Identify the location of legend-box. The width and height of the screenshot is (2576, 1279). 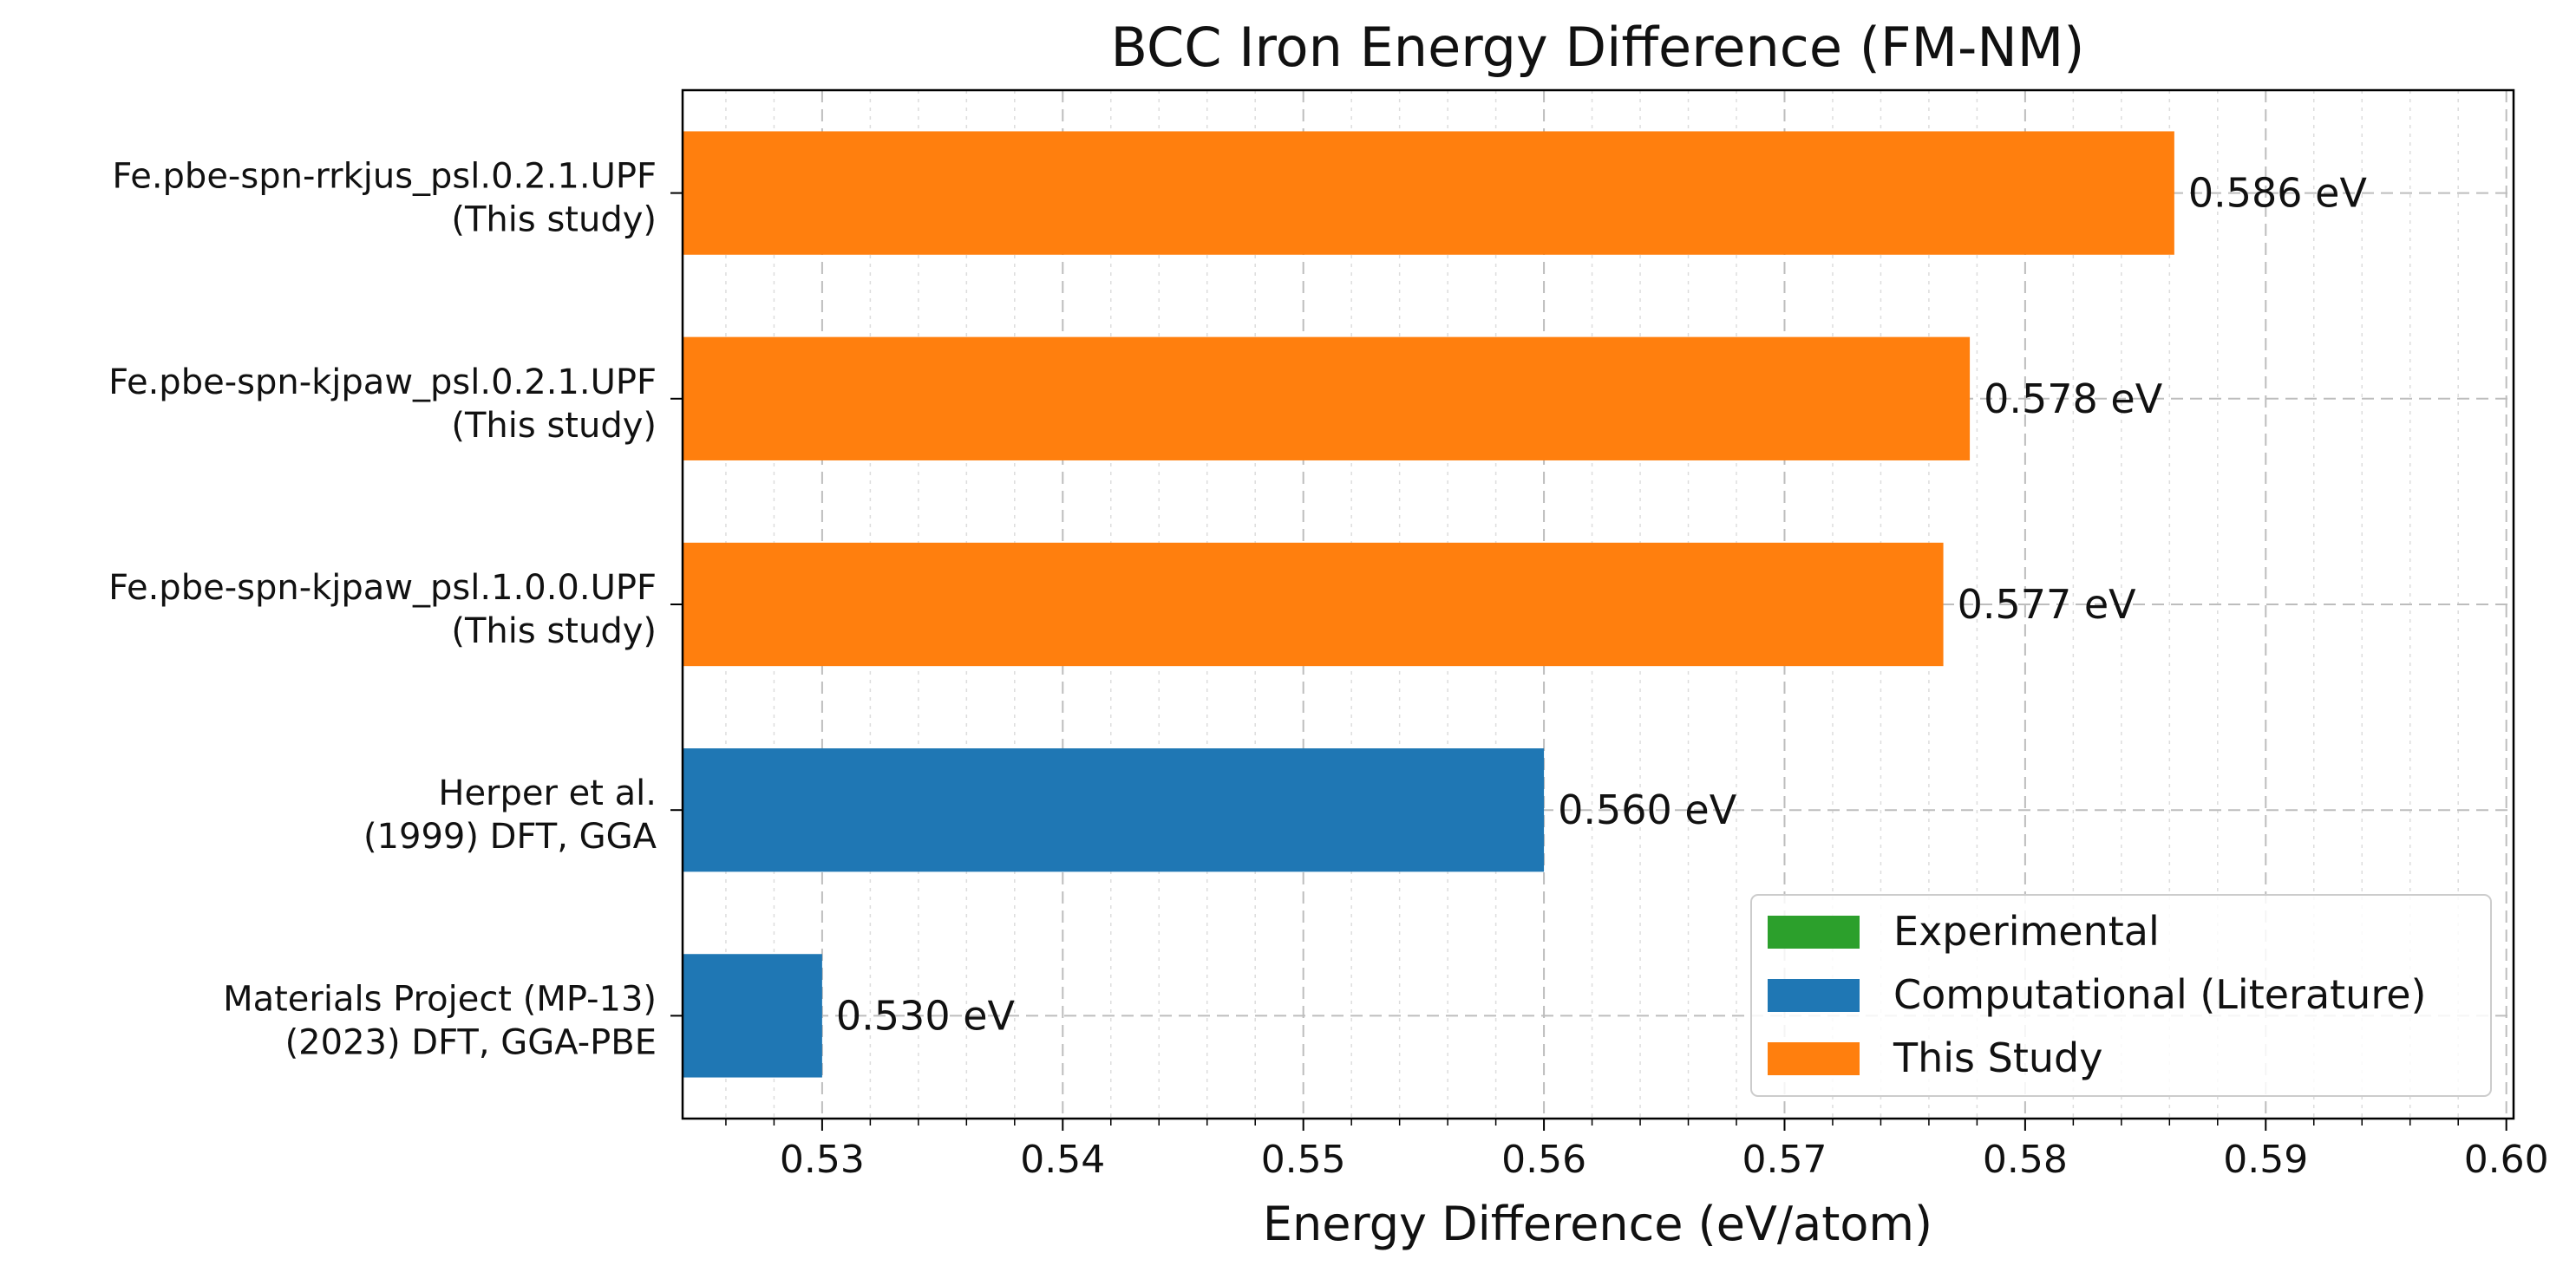
(2121, 995).